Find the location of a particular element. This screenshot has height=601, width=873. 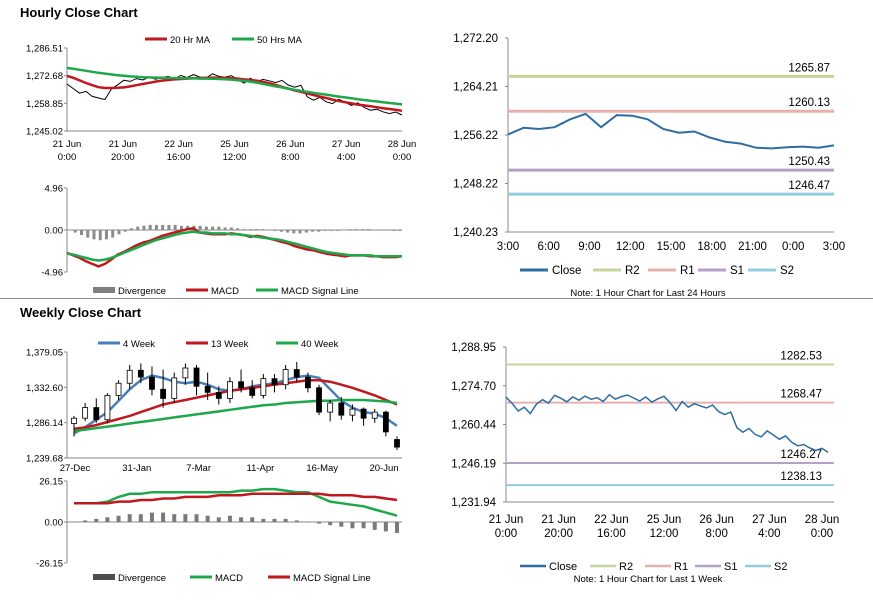

x-tick-label: 8:00 is located at coordinates (716, 534).